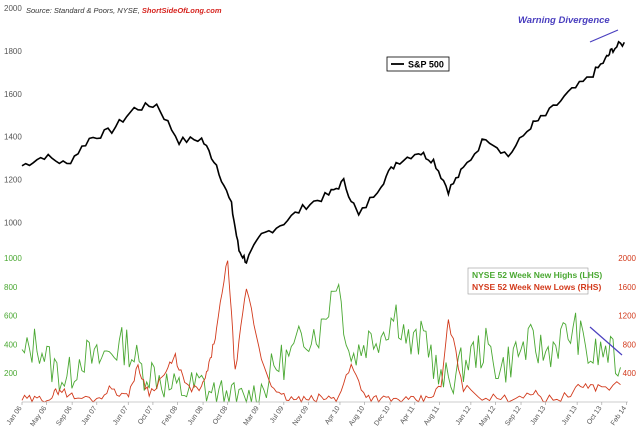 The image size is (640, 430). Describe the element at coordinates (333, 415) in the screenshot. I see `x-tick-label: Apr 10` at that location.